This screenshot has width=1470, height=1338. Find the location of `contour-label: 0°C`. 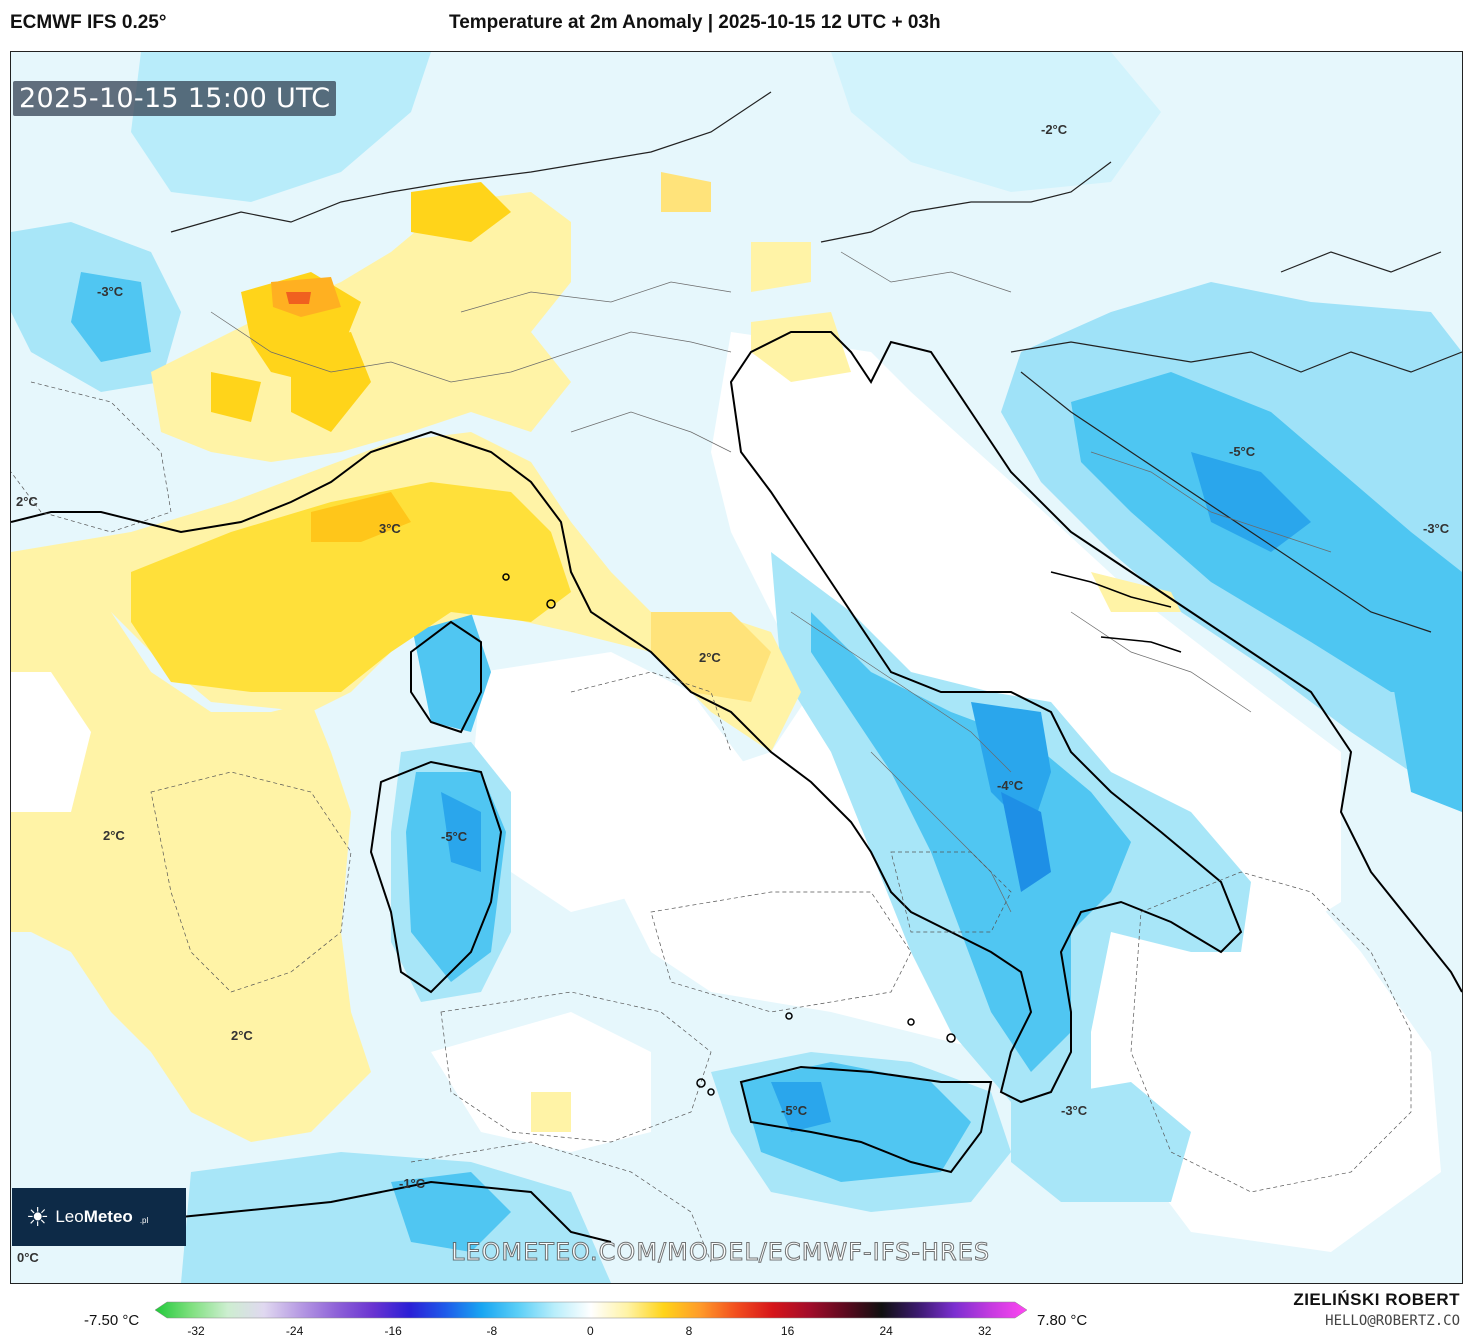

contour-label: 0°C is located at coordinates (28, 1257).